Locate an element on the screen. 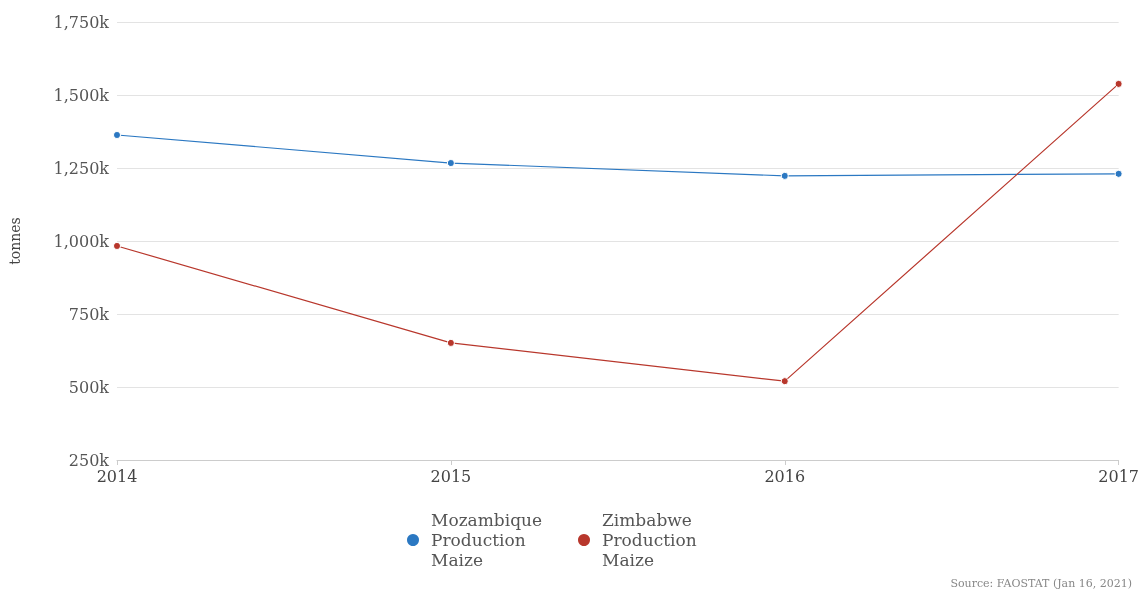 This screenshot has height=595, width=1142. y-axis-title: tonnes is located at coordinates (15, 241).